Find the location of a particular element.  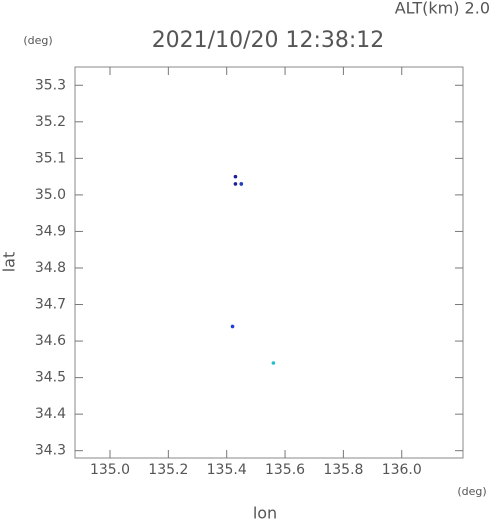

altitude-label: ALT(km) 2.0 is located at coordinates (442, 9).